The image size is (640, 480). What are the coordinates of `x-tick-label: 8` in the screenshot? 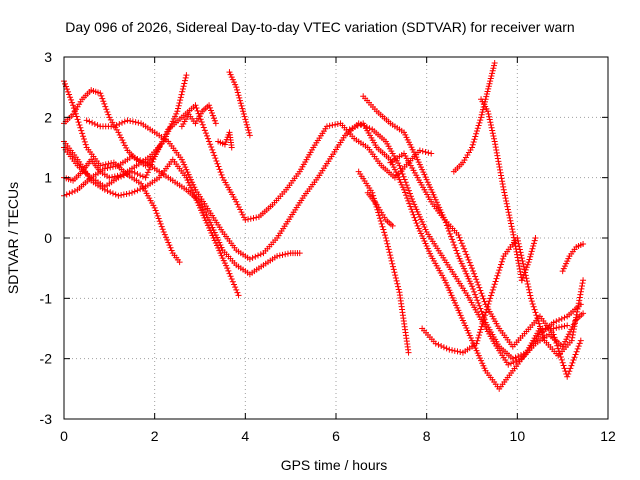 It's located at (427, 436).